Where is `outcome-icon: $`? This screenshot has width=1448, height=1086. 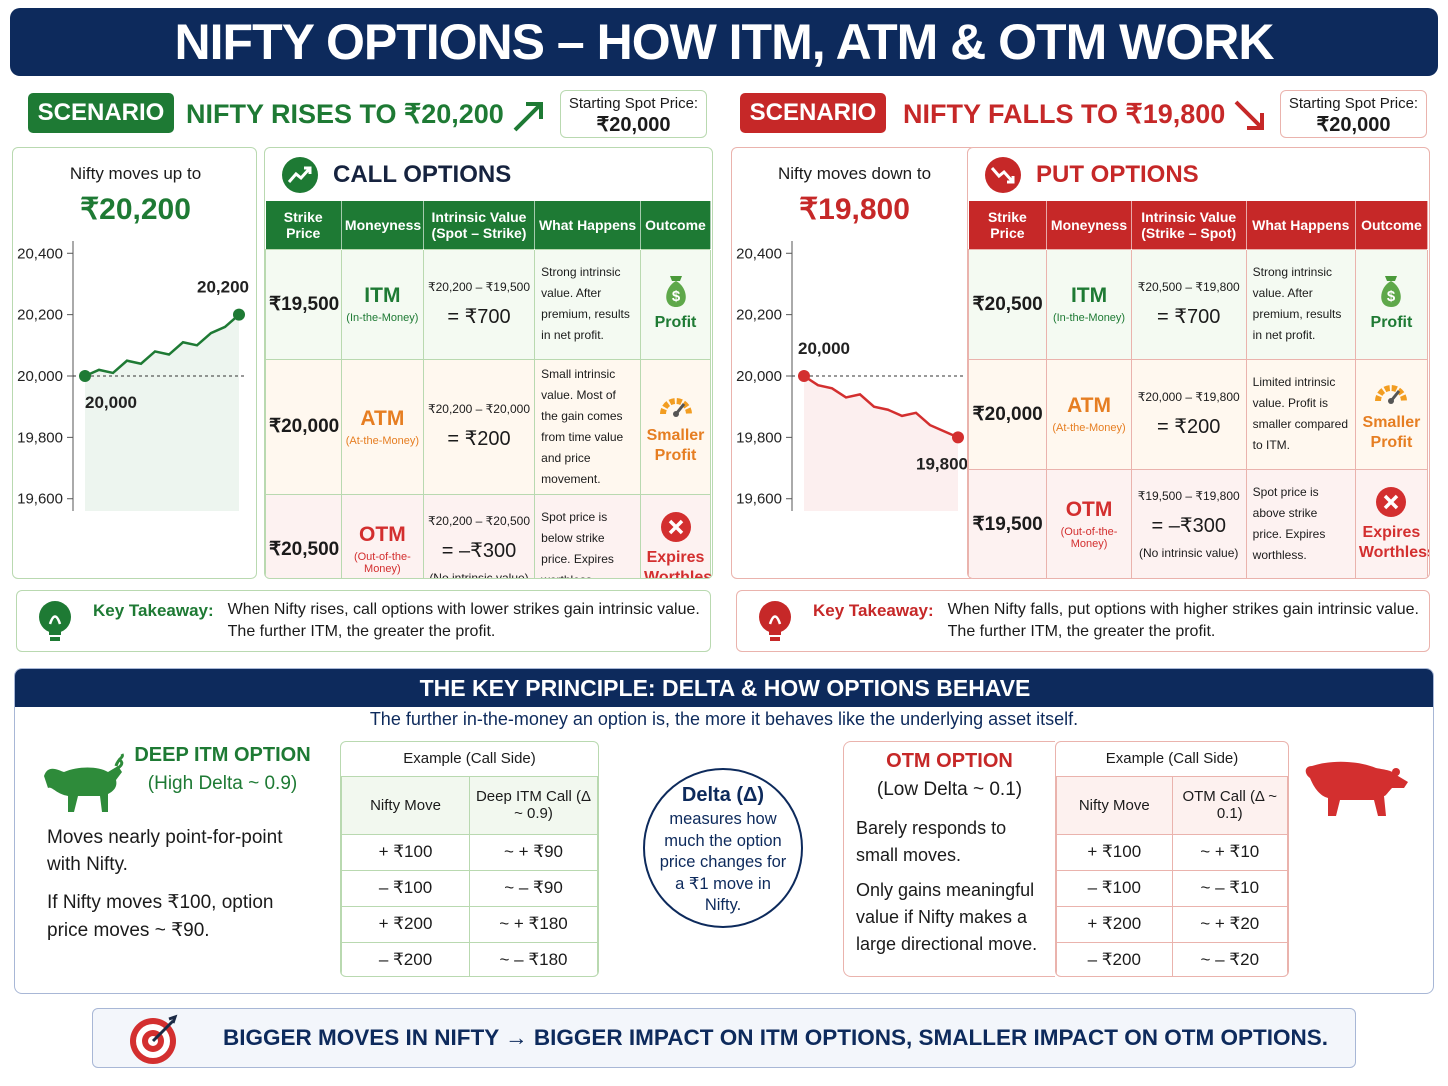 outcome-icon: $ is located at coordinates (675, 291).